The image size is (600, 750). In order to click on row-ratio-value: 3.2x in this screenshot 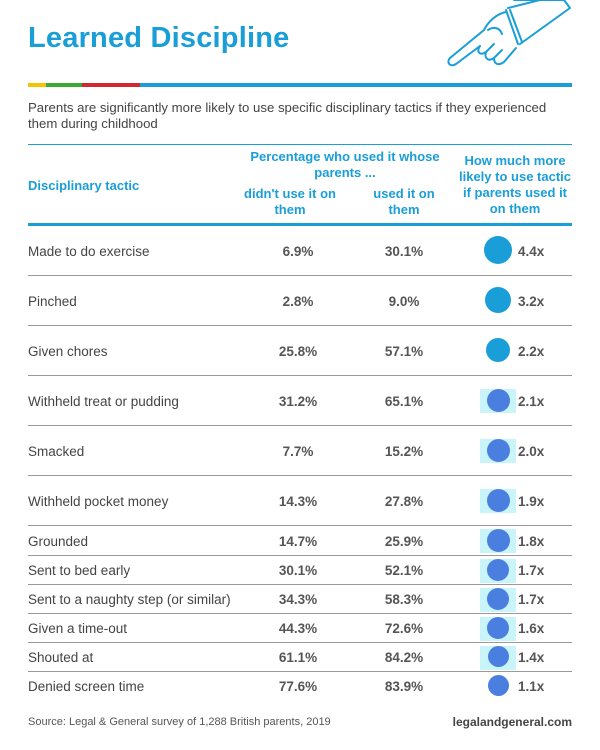, I will do `click(531, 301)`.